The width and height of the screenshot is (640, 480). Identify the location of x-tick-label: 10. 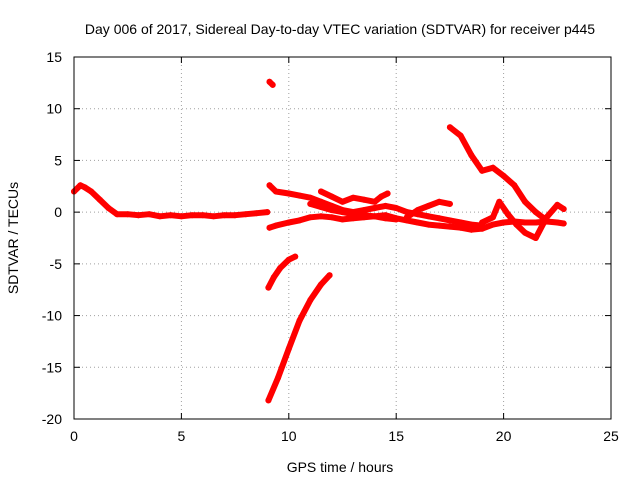
(289, 436).